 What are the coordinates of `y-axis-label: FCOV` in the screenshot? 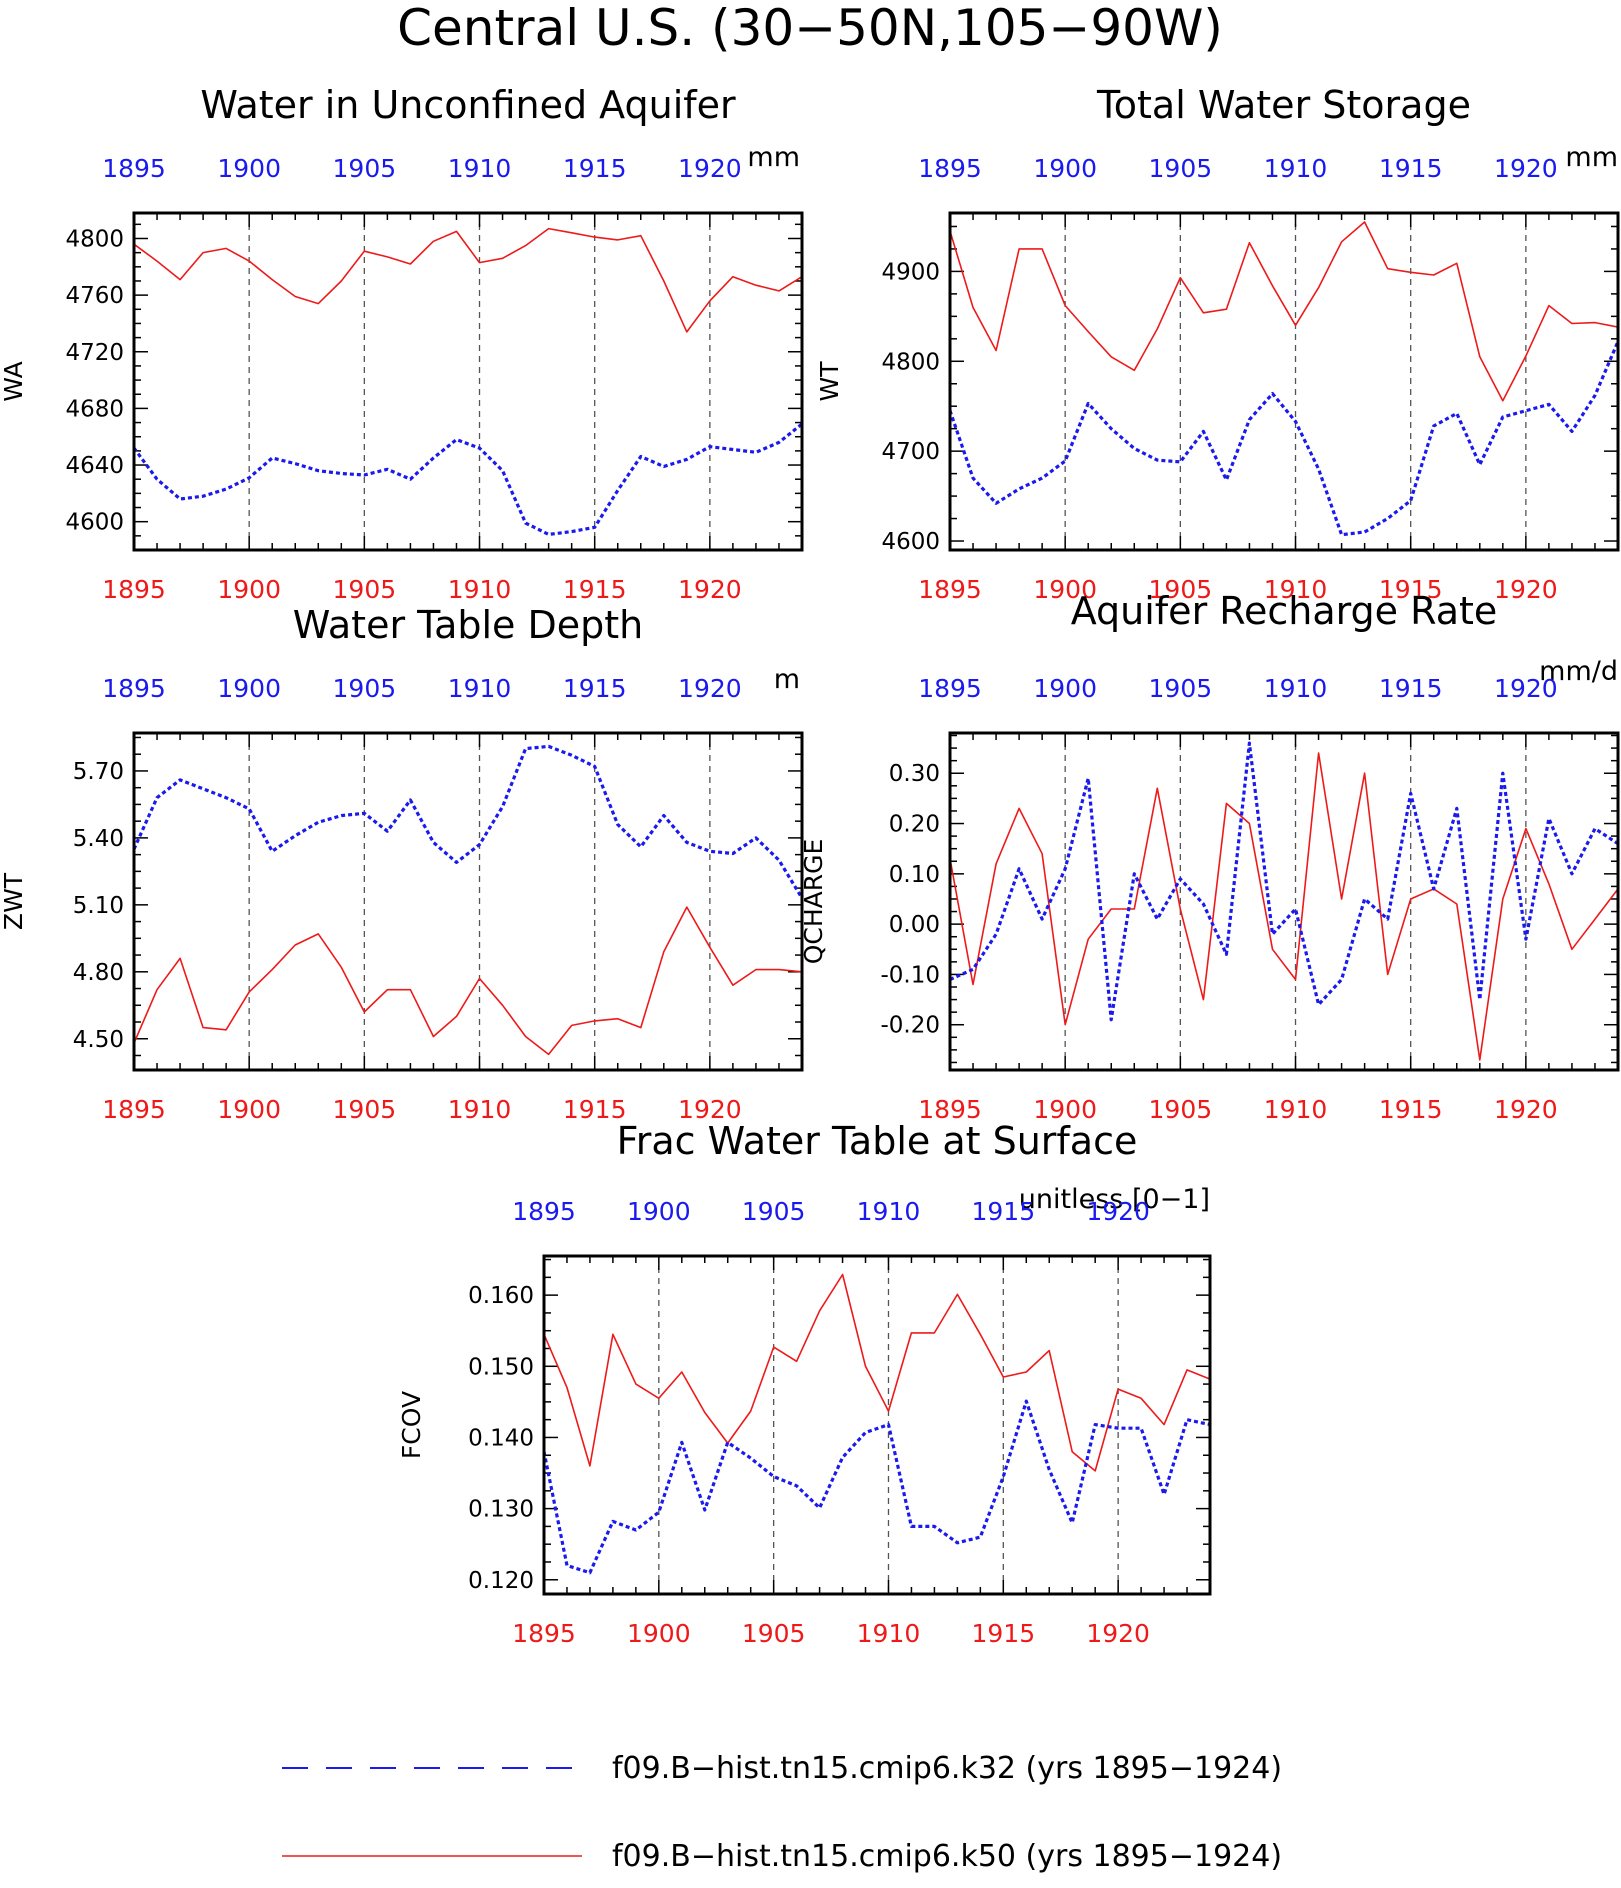 It's located at (411, 1425).